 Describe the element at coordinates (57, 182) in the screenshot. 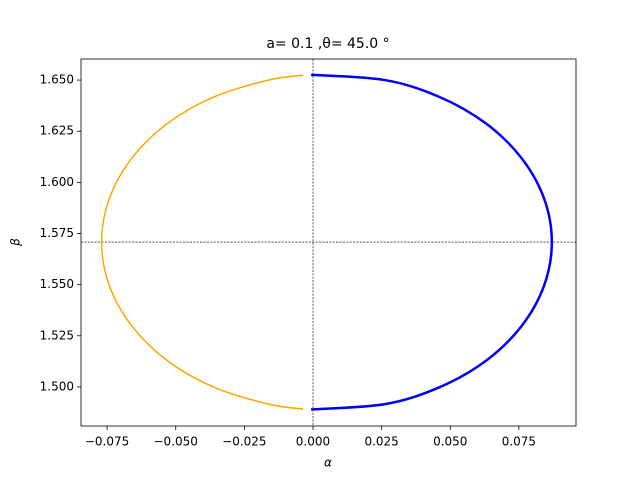

I see `y-tick-label: 1.600` at that location.